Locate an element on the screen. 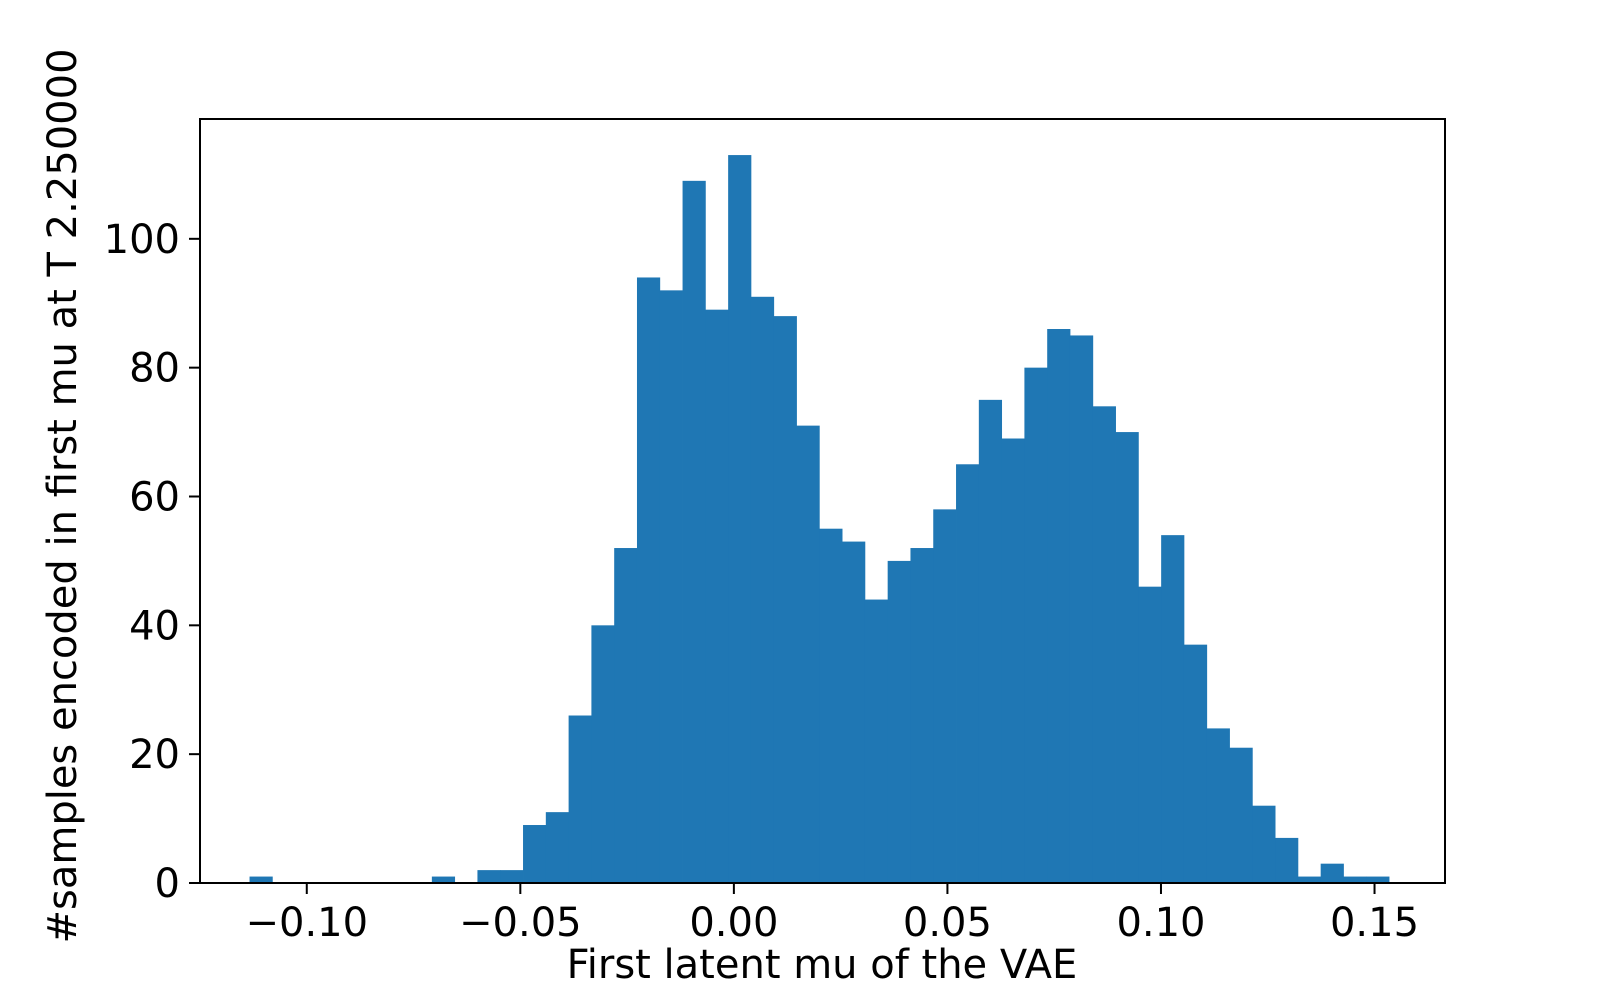 This screenshot has width=1600, height=988. x-tick-label: −0.05 is located at coordinates (520, 923).